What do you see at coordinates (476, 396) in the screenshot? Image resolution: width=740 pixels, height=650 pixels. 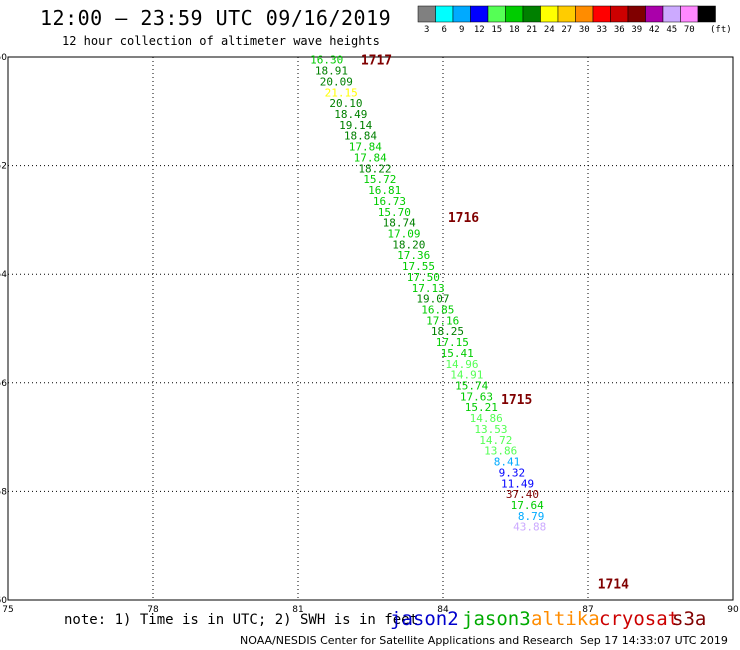 I see `wave-height-label: 17.63` at bounding box center [476, 396].